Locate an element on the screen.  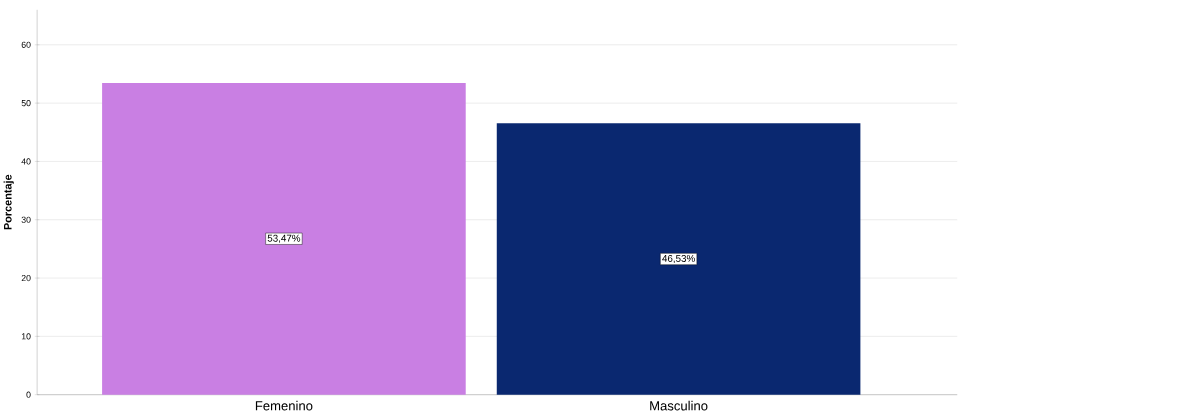
y-tick-label: 50 is located at coordinates (26, 103).